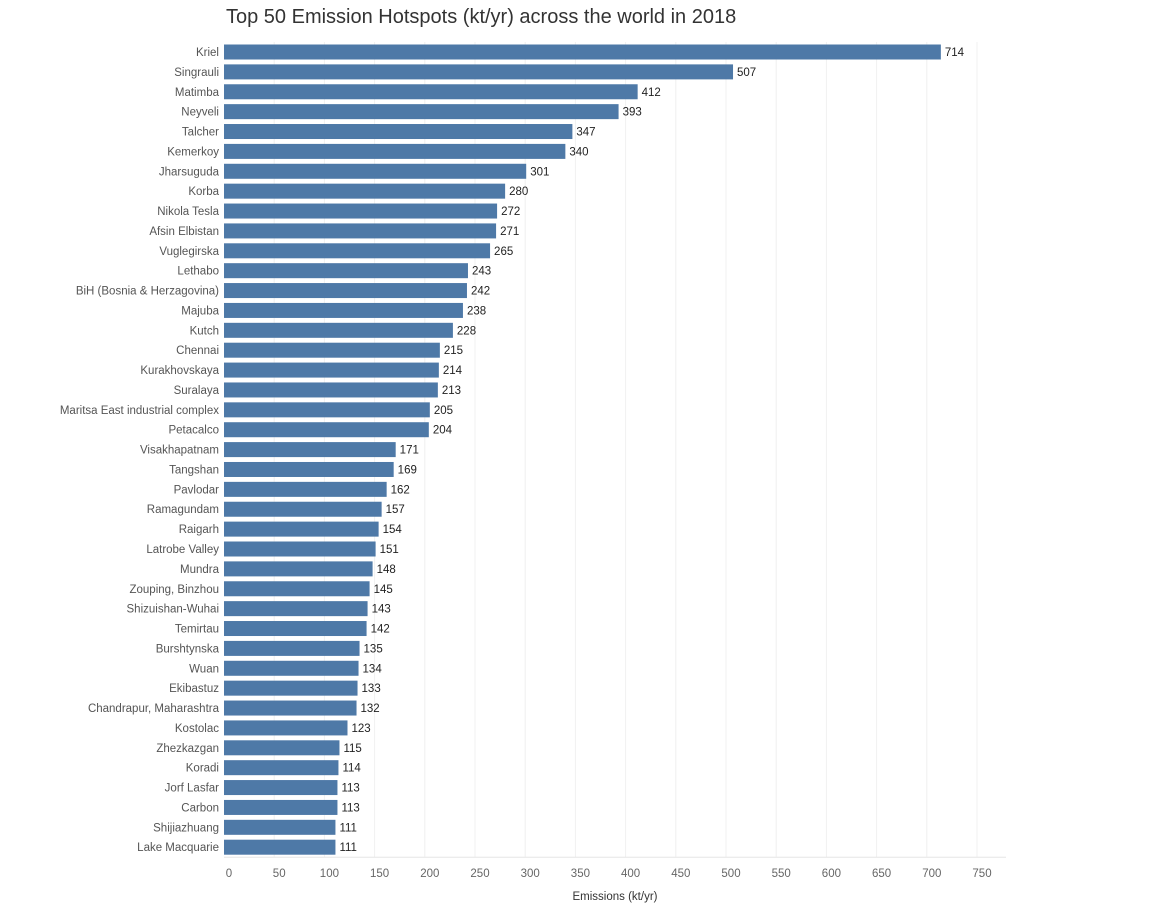 The width and height of the screenshot is (1153, 924). I want to click on value-label: 115, so click(352, 749).